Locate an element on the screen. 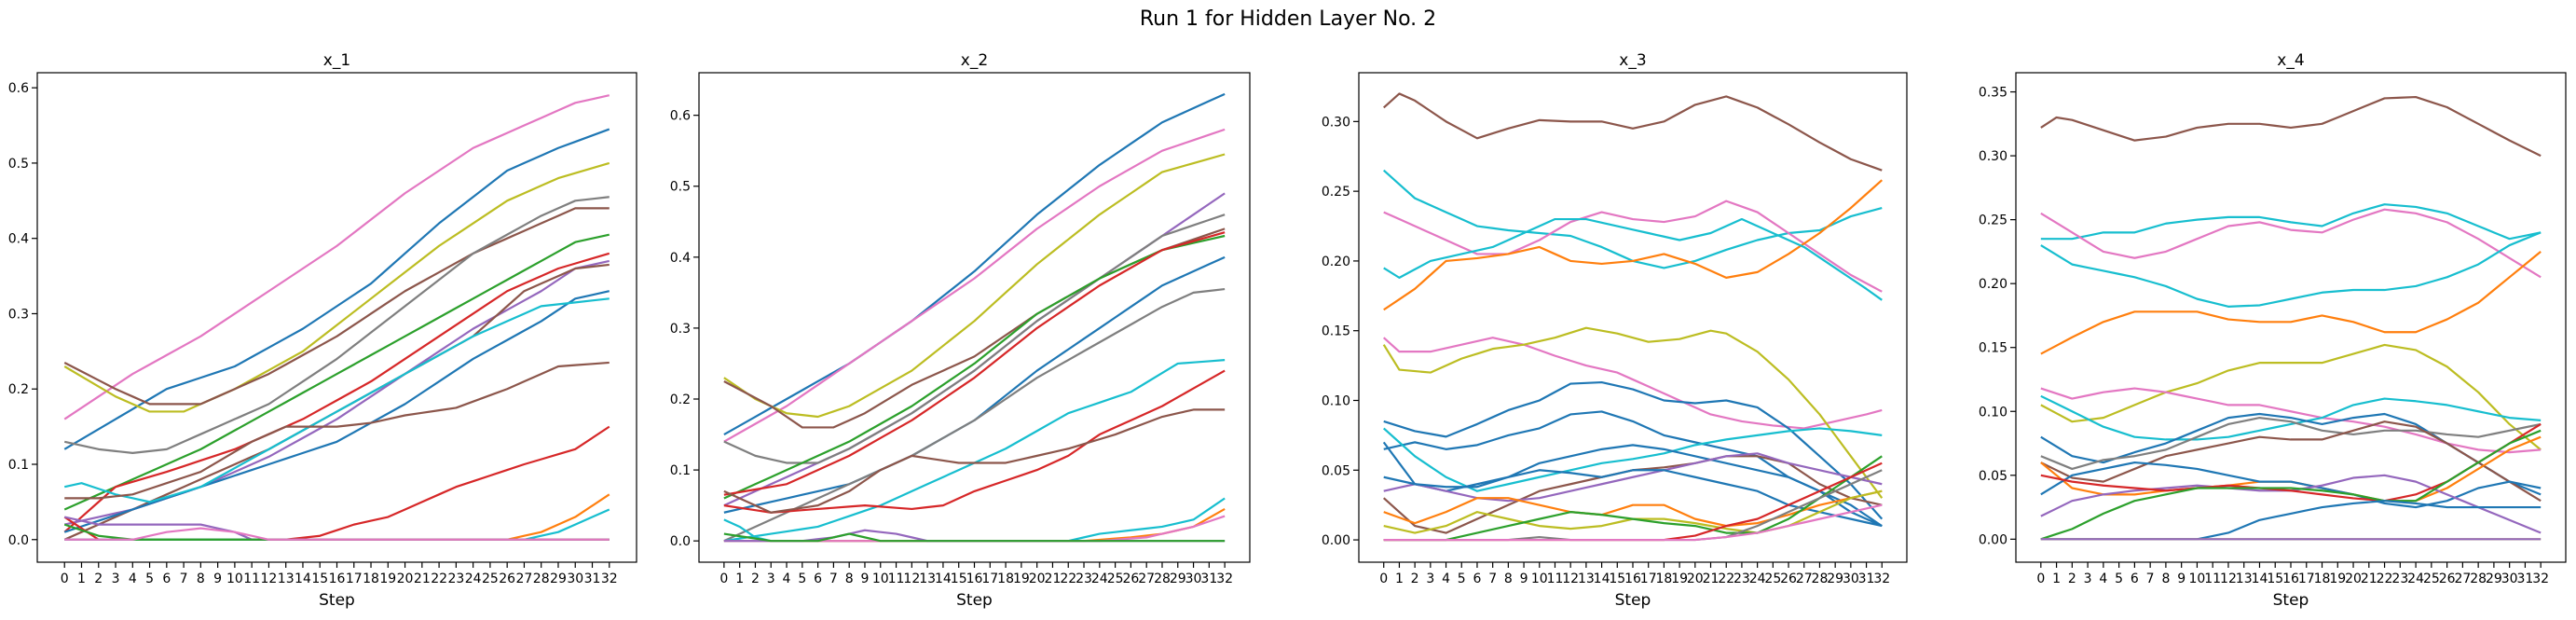  y-tick-label: 0.10 is located at coordinates (1993, 412).